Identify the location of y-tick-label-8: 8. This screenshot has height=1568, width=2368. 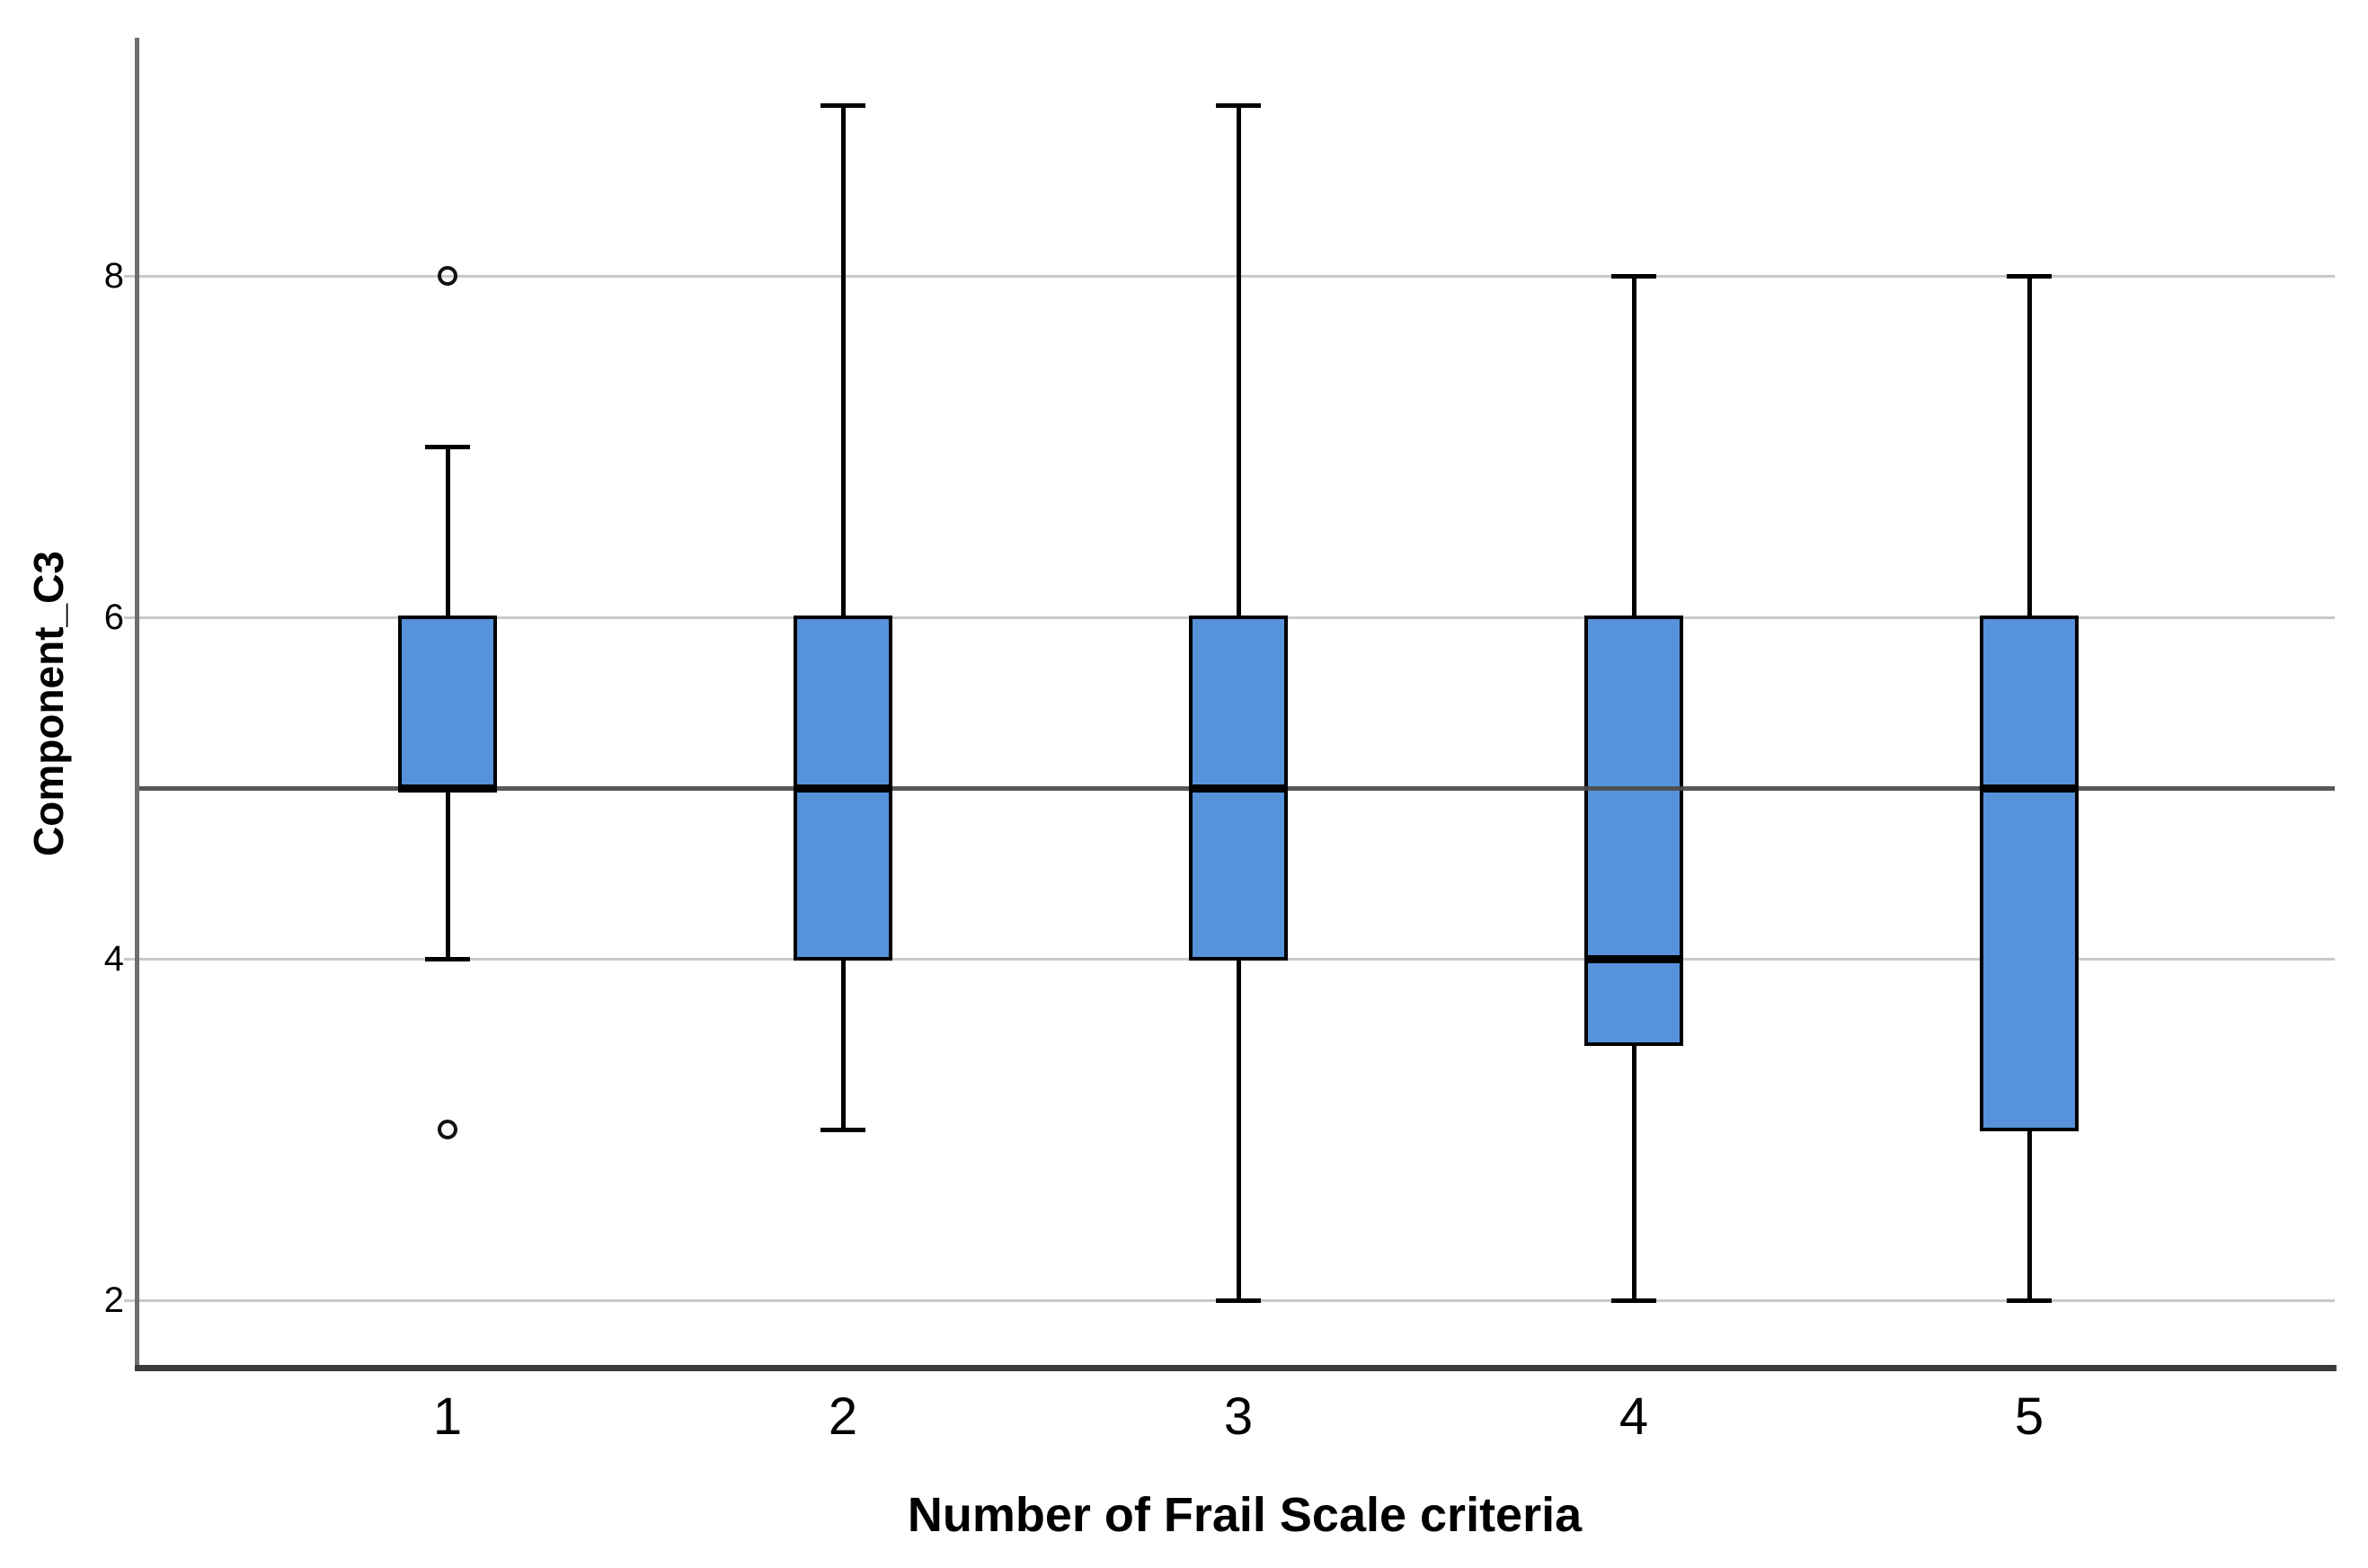
(113, 276).